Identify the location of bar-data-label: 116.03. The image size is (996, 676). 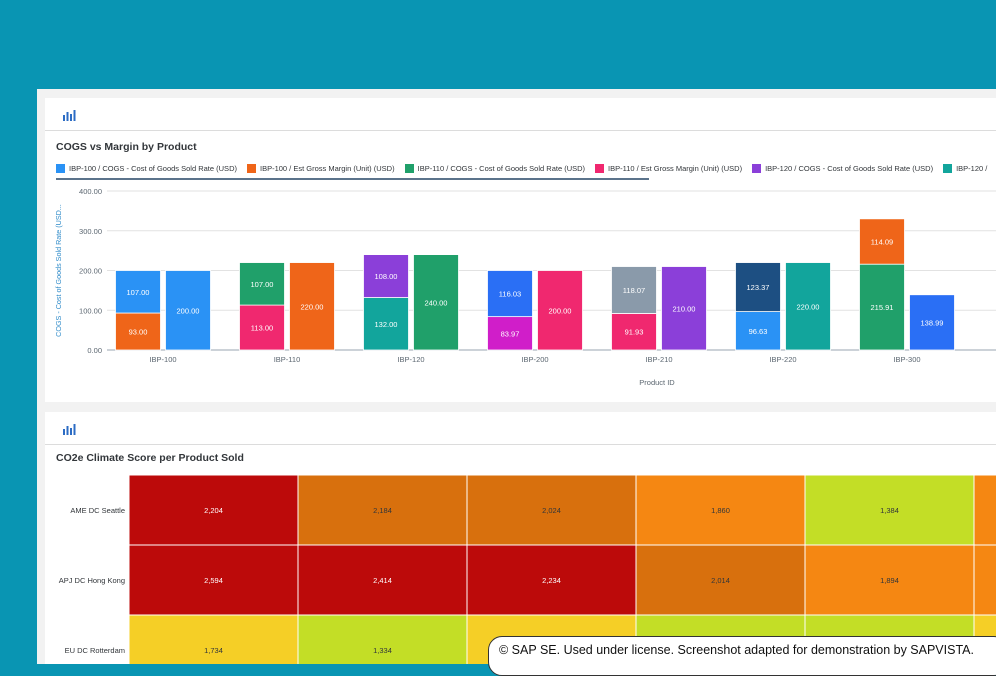
(510, 294).